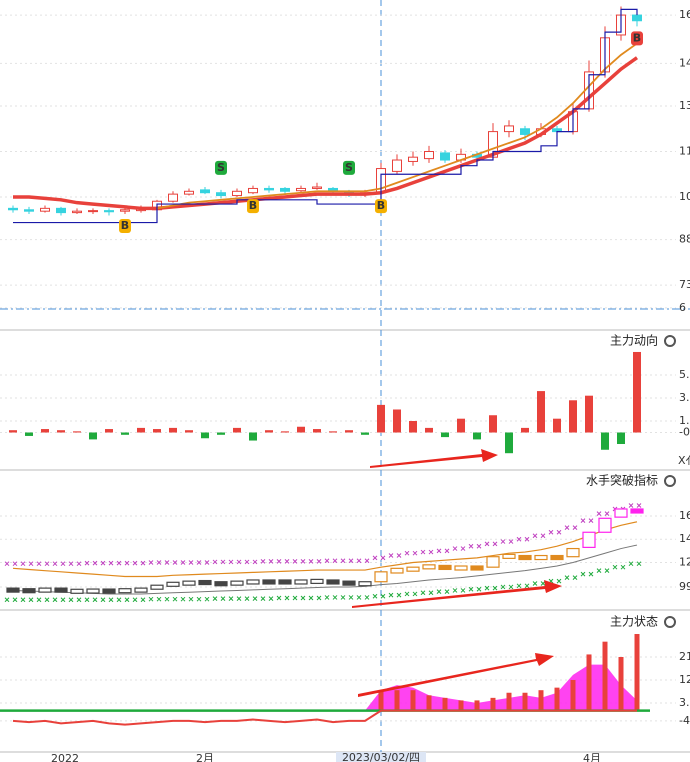 The image size is (690, 762). Describe the element at coordinates (684, 105) in the screenshot. I see `y-tick-label: 13` at that location.